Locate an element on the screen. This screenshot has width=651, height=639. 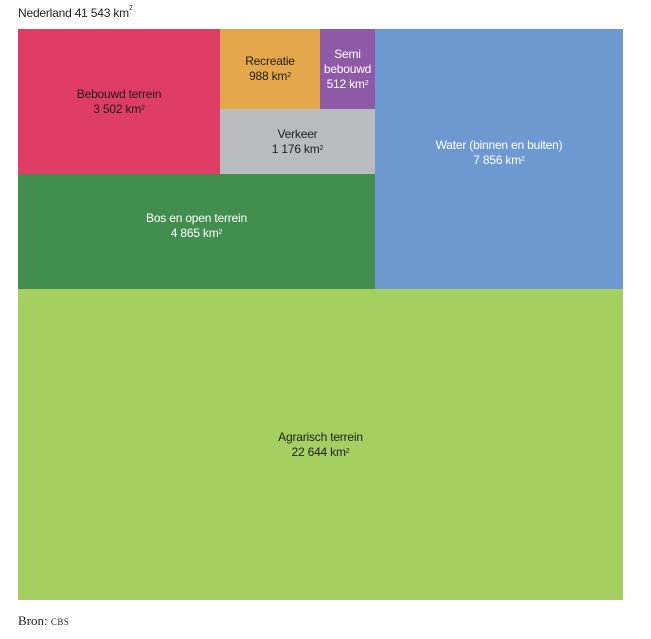
tile-value-text: 22 644 km is located at coordinates (318, 451).